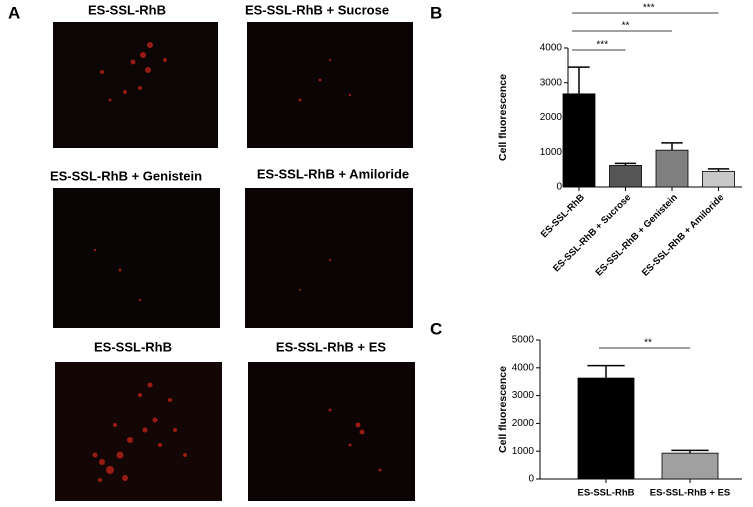  What do you see at coordinates (637, 235) in the screenshot?
I see `x-tick-label: ES-SSL-RhB + Genistein` at bounding box center [637, 235].